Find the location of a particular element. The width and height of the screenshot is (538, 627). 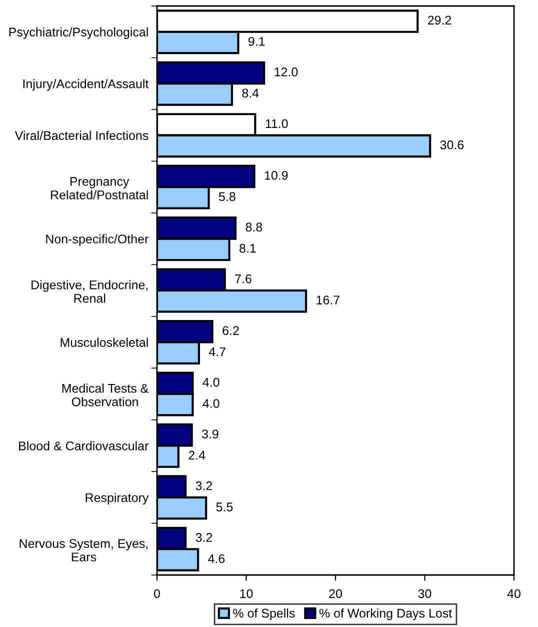

x-tick-label: 30 is located at coordinates (425, 593).